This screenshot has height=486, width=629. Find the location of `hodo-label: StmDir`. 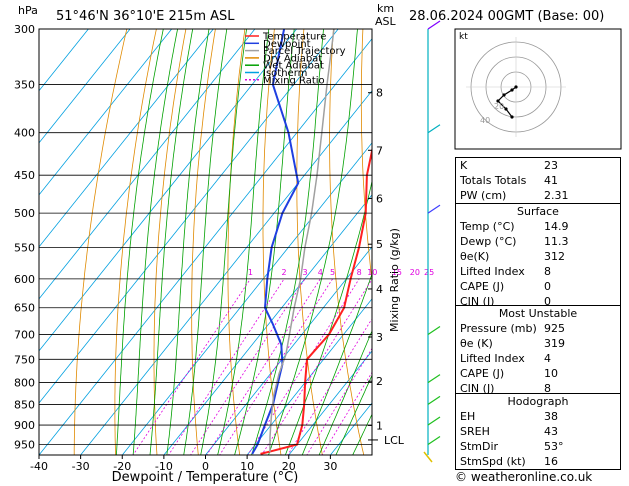

hodo-label: StmDir is located at coordinates (479, 446).